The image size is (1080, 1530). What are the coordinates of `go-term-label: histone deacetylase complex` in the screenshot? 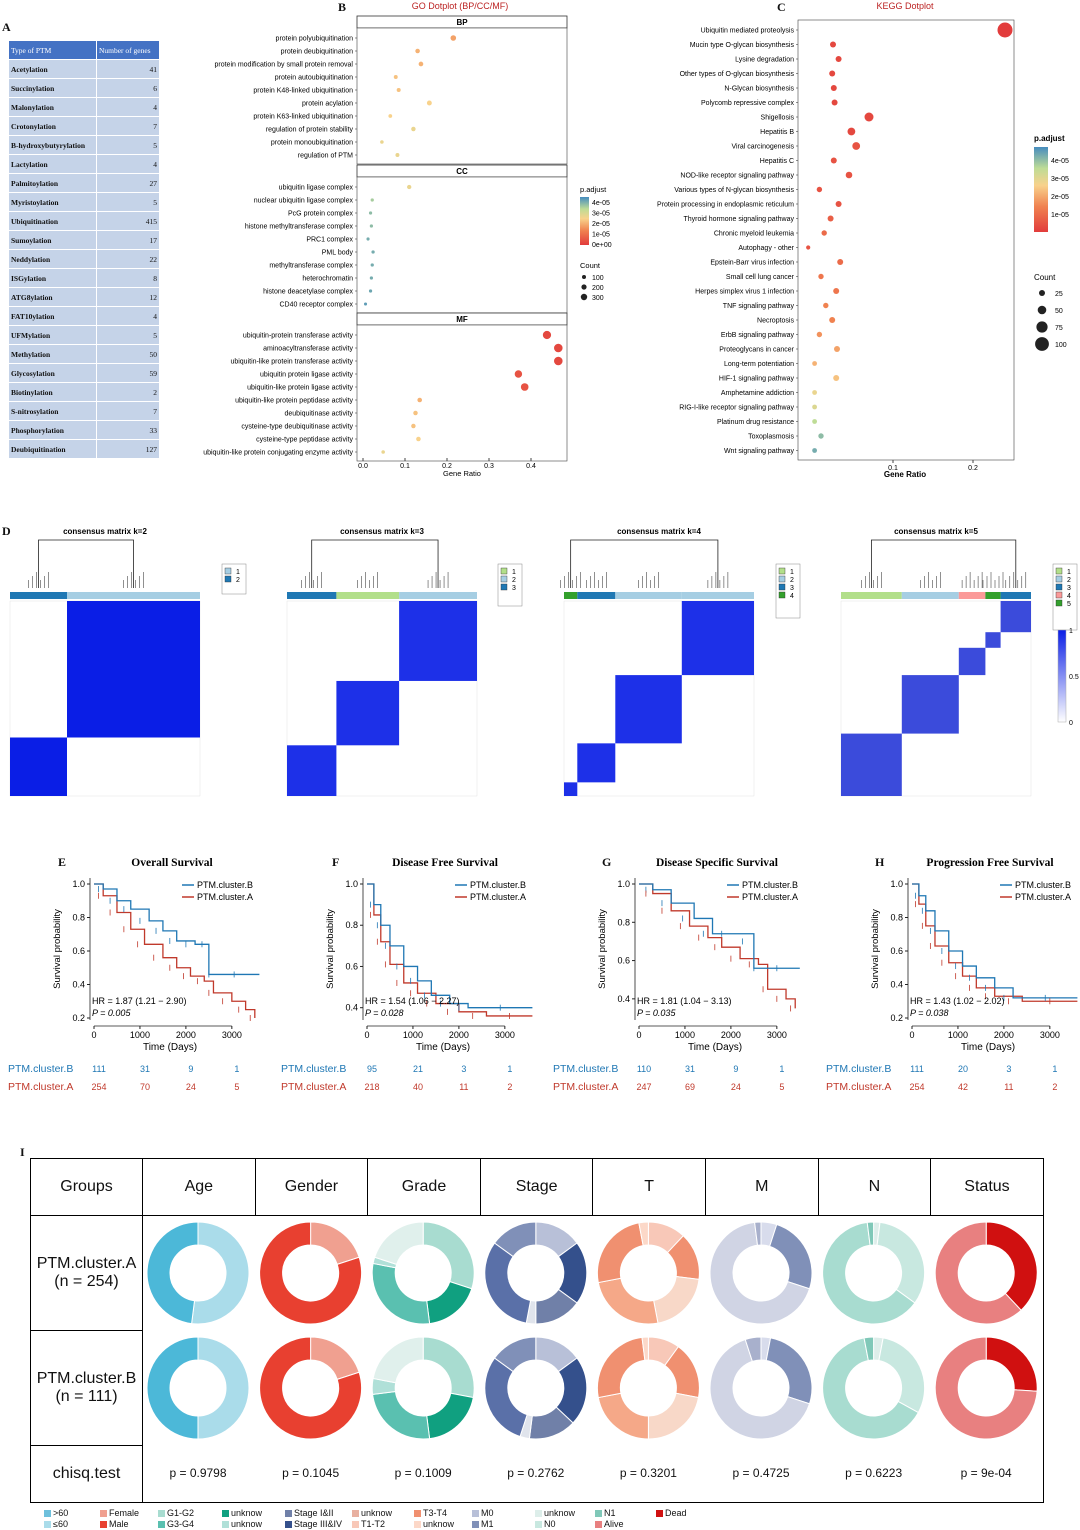 It's located at (308, 292).